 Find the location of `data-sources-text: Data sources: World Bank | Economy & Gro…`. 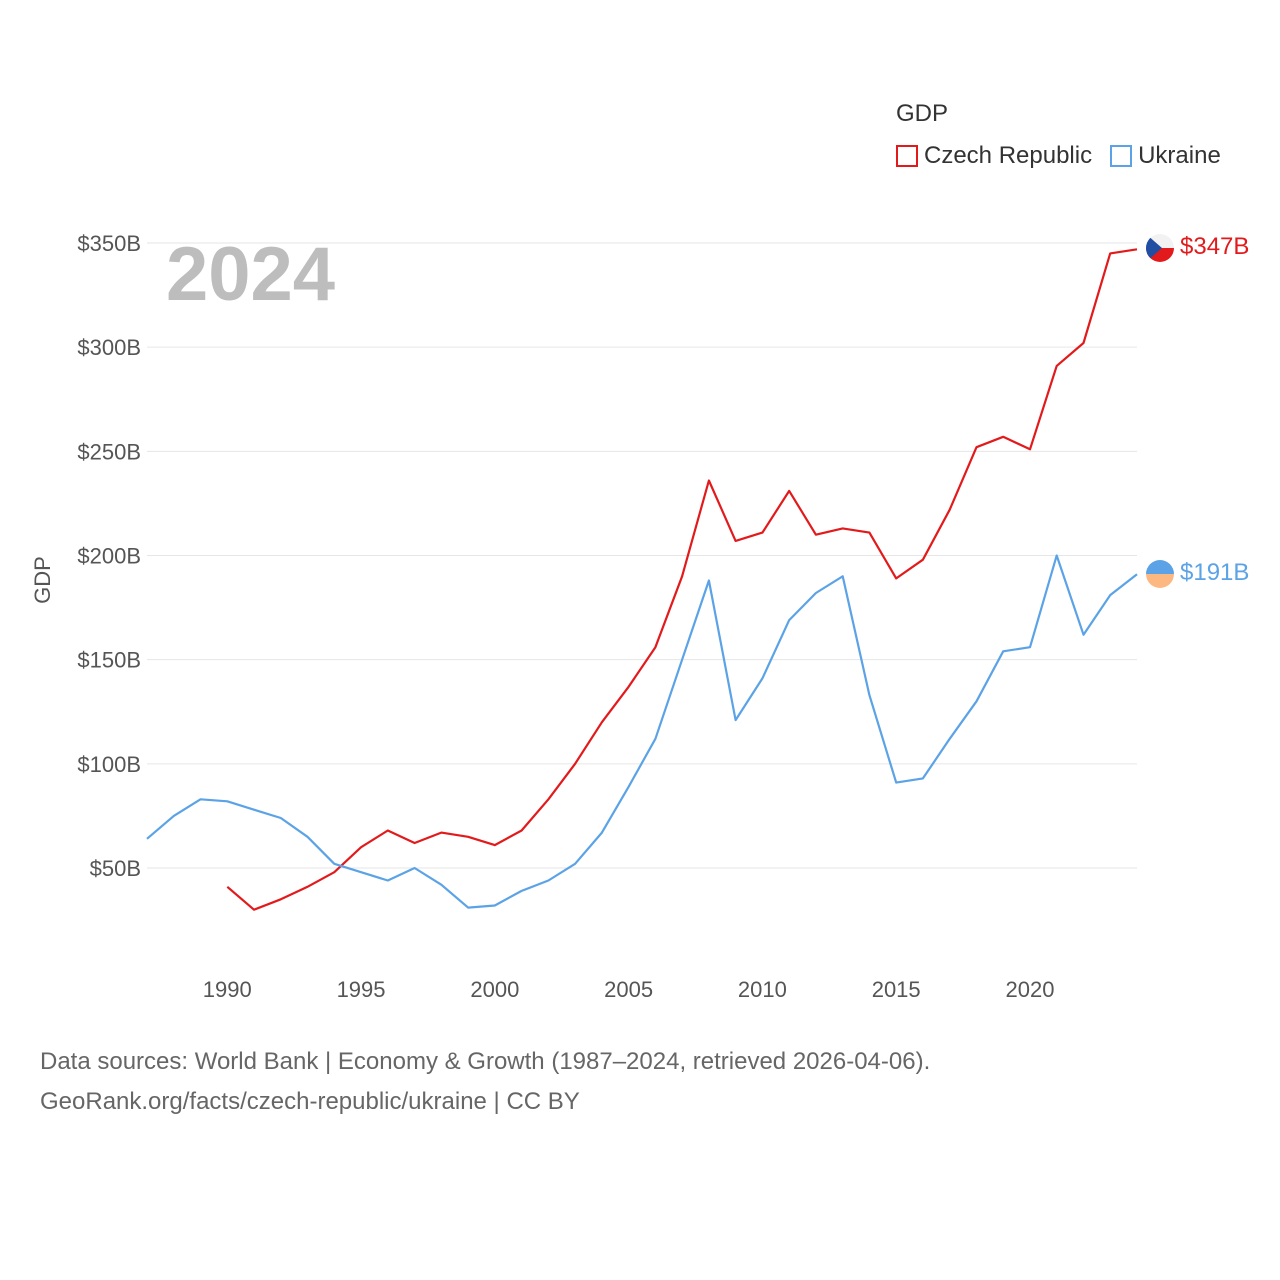

data-sources-text: Data sources: World Bank | Economy & Gro… is located at coordinates (485, 1061).